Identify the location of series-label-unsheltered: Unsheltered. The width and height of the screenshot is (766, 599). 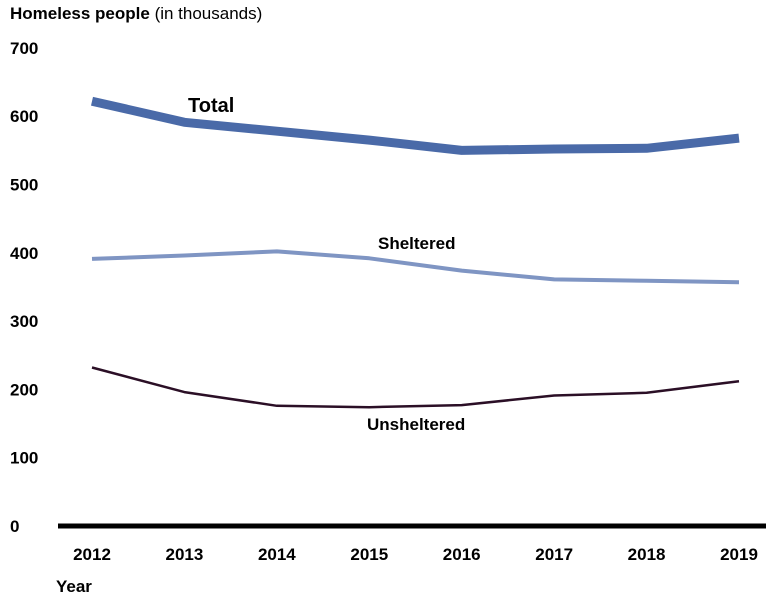
(416, 424).